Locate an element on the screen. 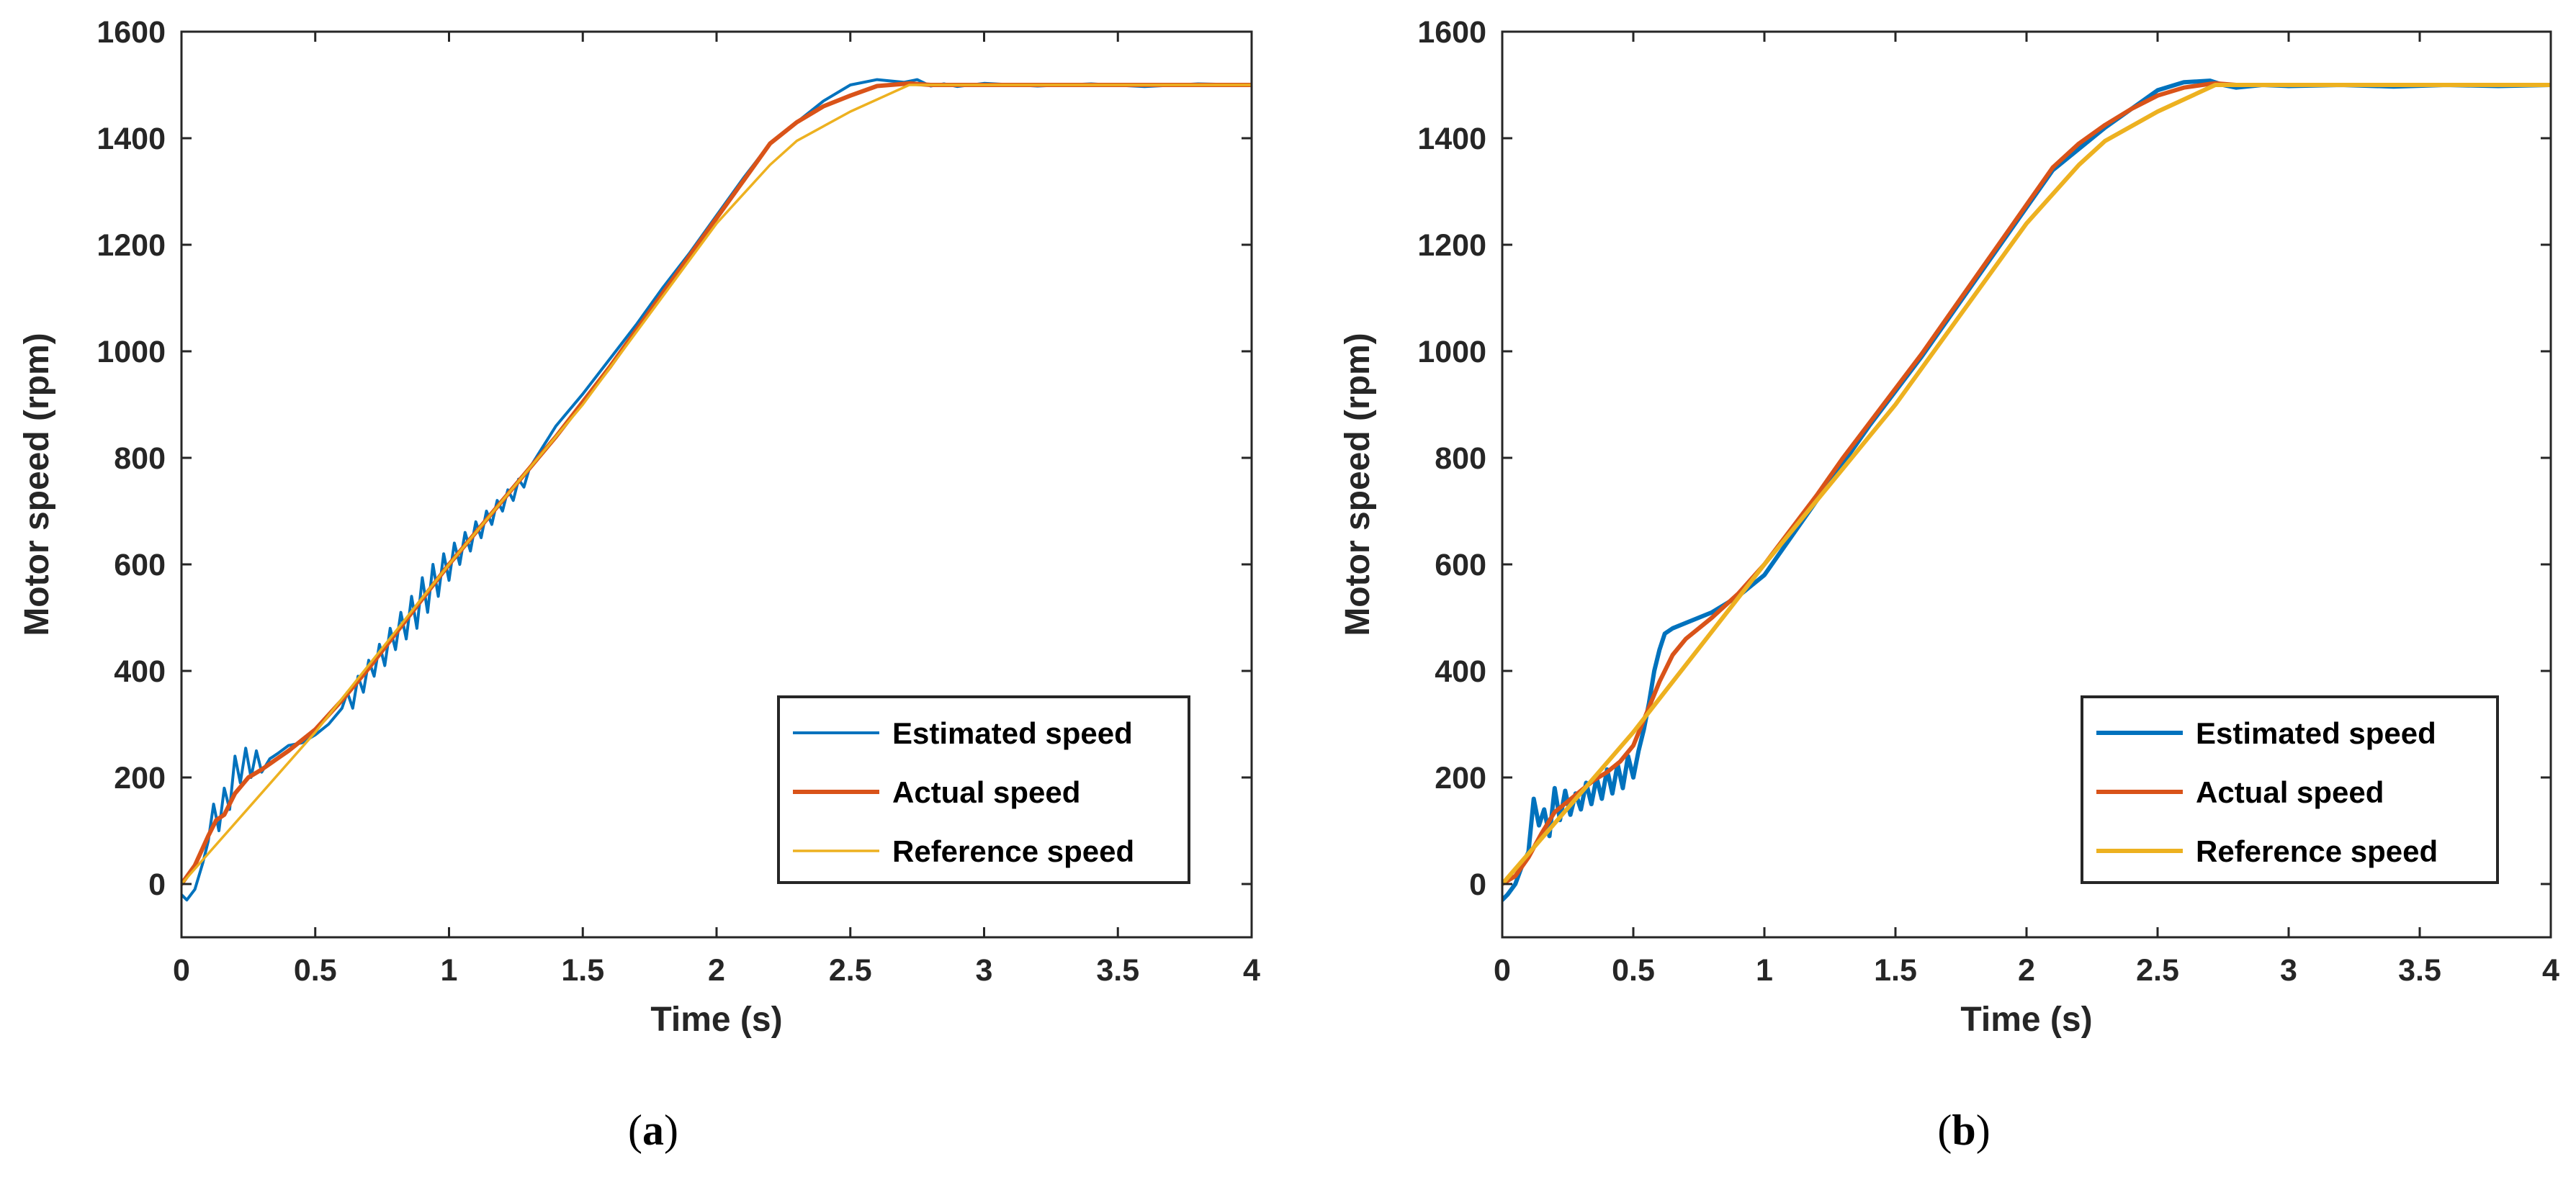 The height and width of the screenshot is (1177, 2576). panel-caption-letter: b is located at coordinates (1963, 1130).